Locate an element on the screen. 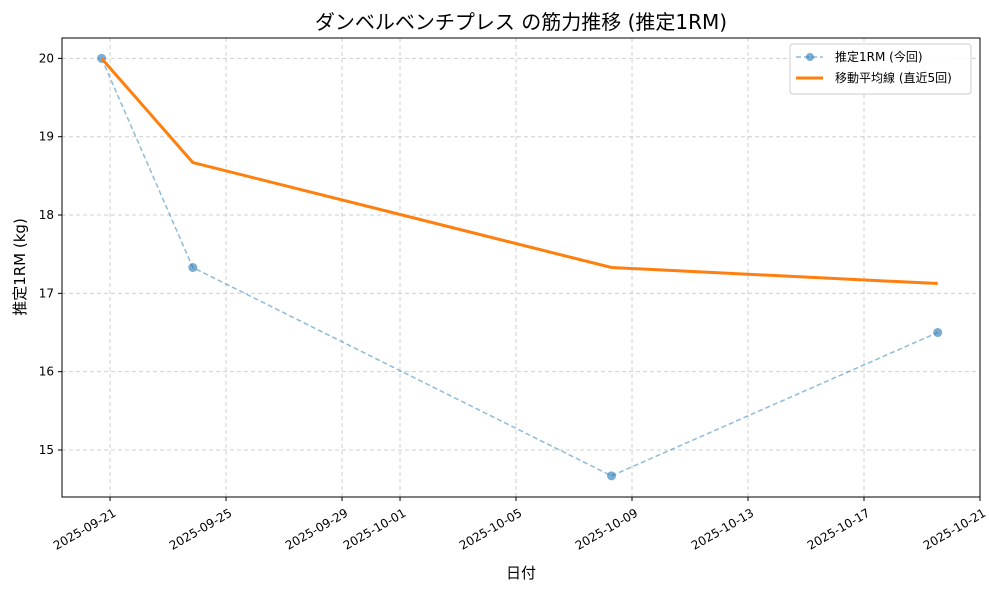 The width and height of the screenshot is (989, 594). chart-title: ダンベルベンチプレス の筋力推移 (推定1RM) is located at coordinates (521, 22).